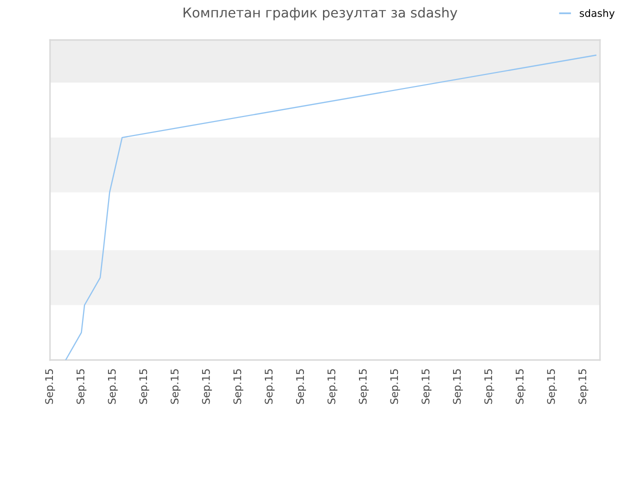 The width and height of the screenshot is (640, 480). I want to click on chart-title: Комплетан график резултат за sdashy, so click(321, 13).